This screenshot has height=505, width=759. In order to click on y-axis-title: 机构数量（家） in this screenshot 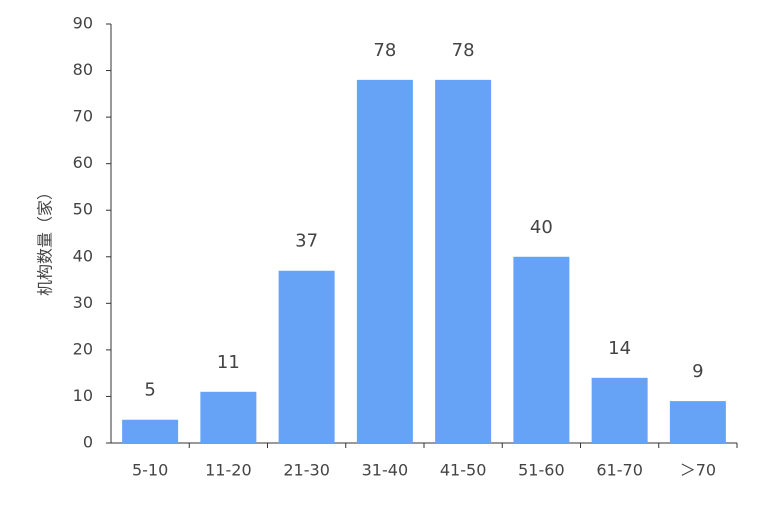, I will do `click(45, 240)`.